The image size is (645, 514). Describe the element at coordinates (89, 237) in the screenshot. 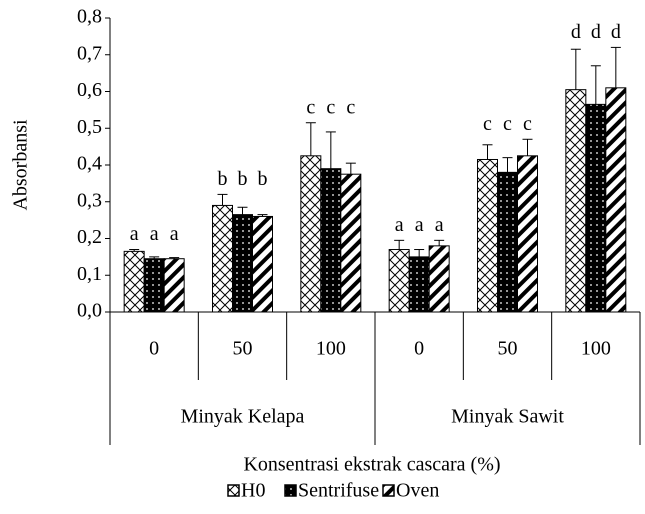

I see `y-tick-label: 0,2` at that location.